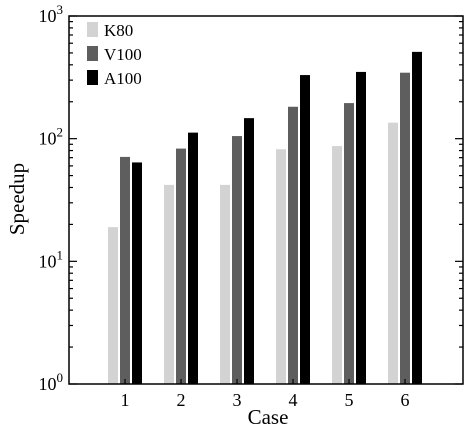  I want to click on y-axis-label: Speedup, so click(17, 199).